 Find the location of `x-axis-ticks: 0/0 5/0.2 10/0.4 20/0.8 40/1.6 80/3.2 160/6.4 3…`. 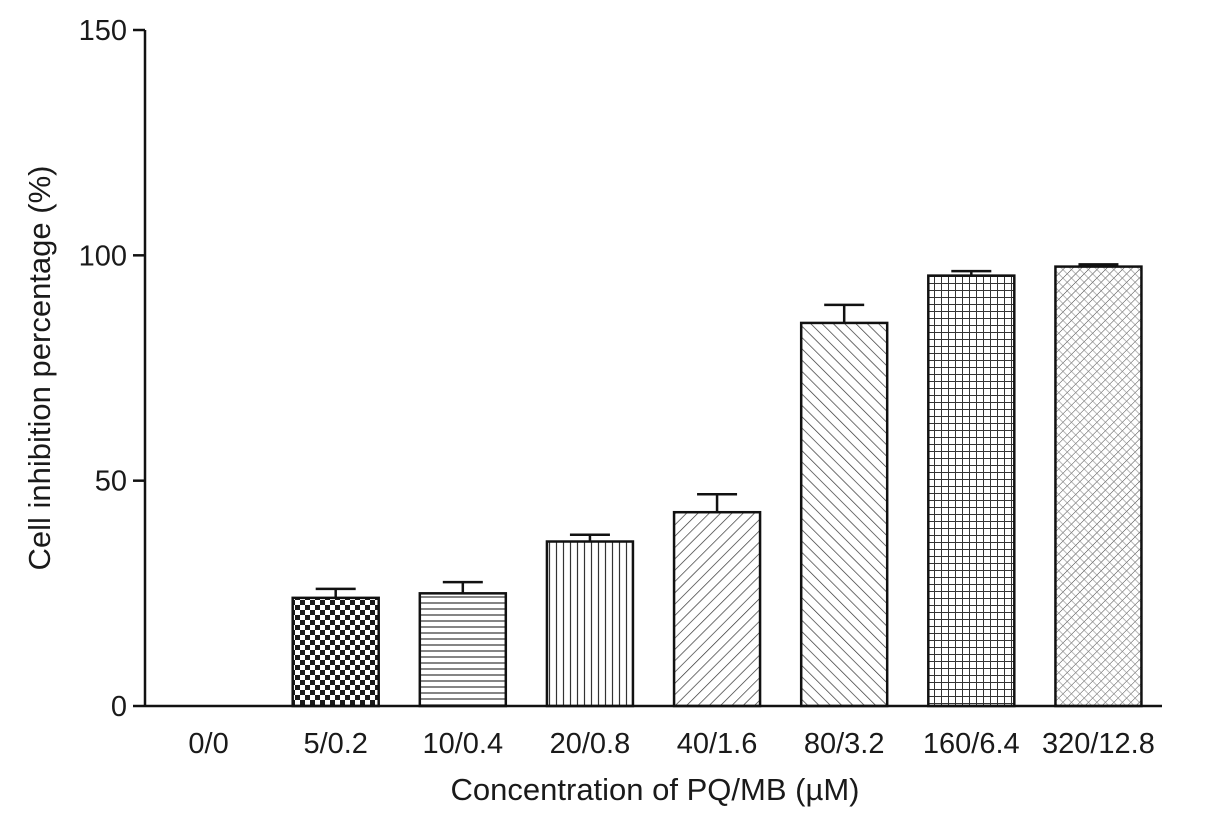

x-axis-ticks: 0/0 5/0.2 10/0.4 20/0.8 40/1.6 80/3.2 160/6.4 3… is located at coordinates (671, 744).